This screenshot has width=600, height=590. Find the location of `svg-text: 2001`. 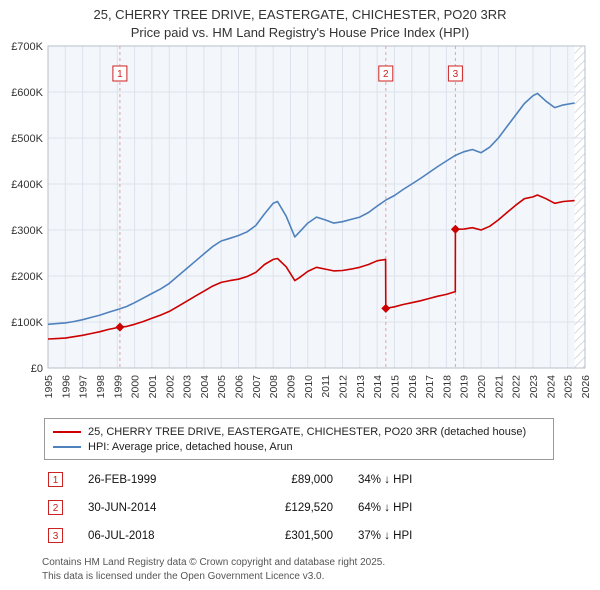

svg-text: 2001 is located at coordinates (153, 387).